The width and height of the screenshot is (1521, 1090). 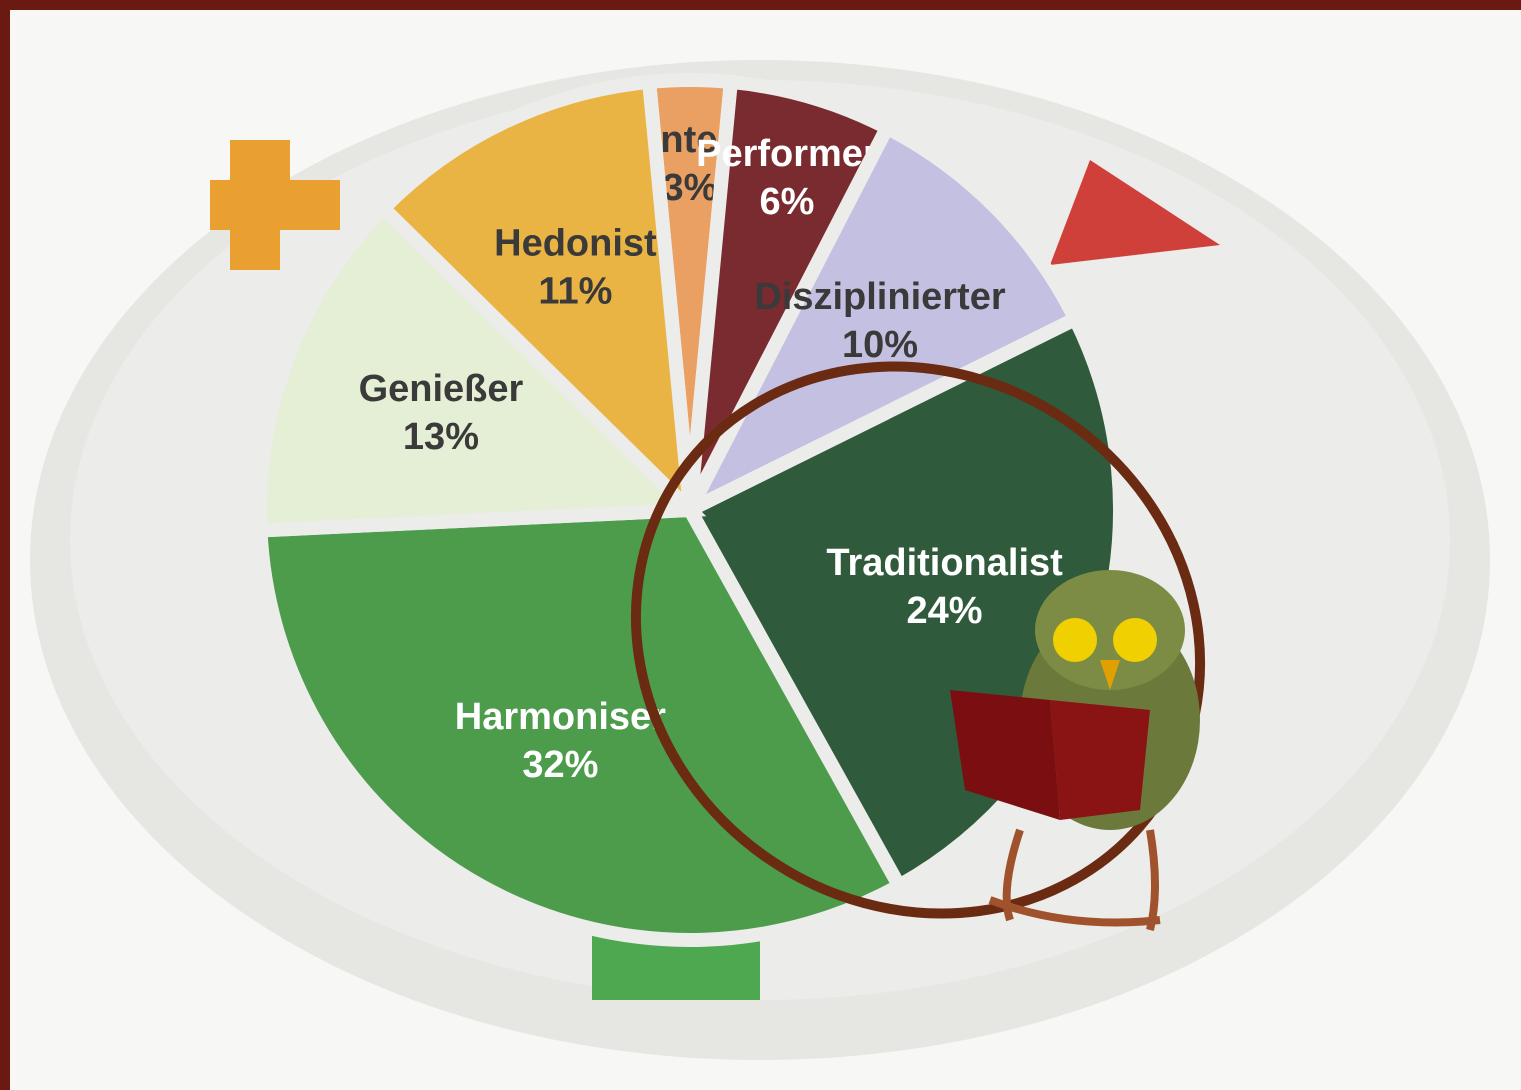 What do you see at coordinates (560, 765) in the screenshot?
I see `slice-value-label: 32%` at bounding box center [560, 765].